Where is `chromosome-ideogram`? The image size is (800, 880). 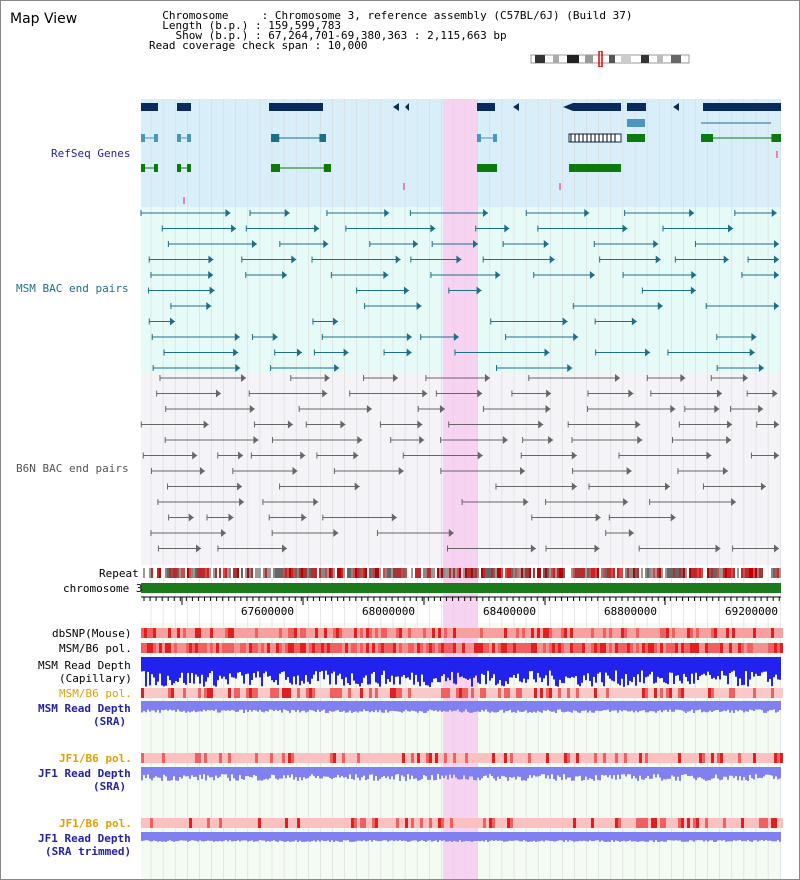 chromosome-ideogram is located at coordinates (610, 59).